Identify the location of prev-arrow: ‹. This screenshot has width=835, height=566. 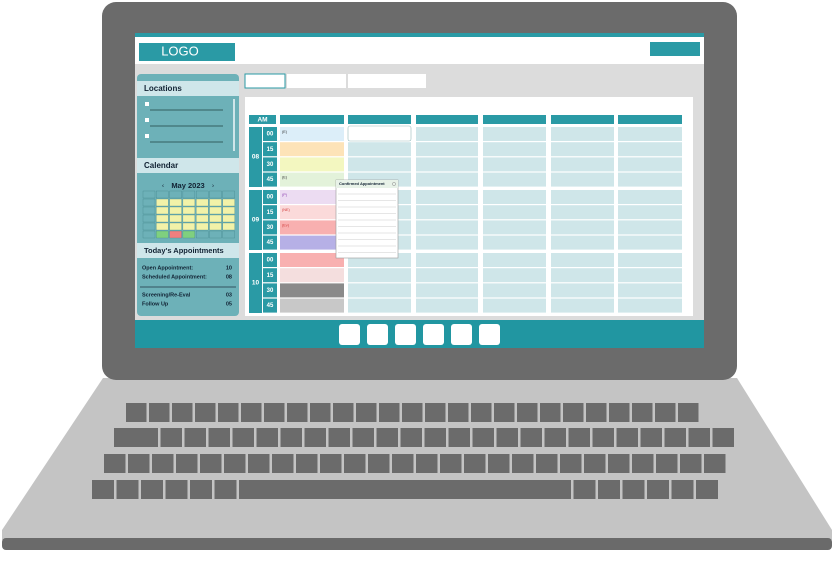
(163, 187).